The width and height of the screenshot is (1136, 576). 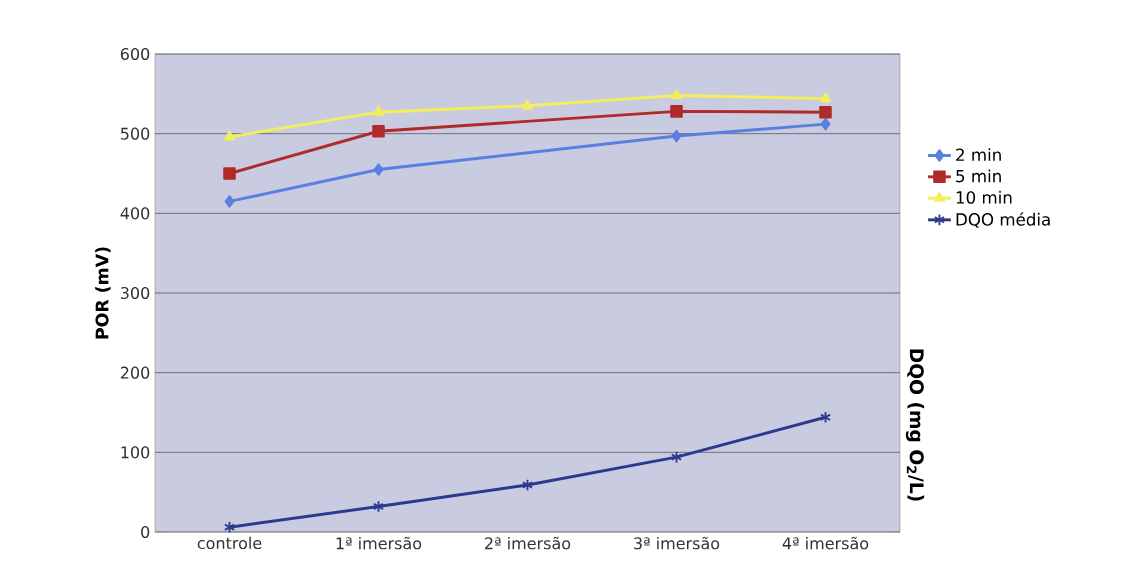 What do you see at coordinates (379, 543) in the screenshot?
I see `x-tick-label: 1ª imersão` at bounding box center [379, 543].